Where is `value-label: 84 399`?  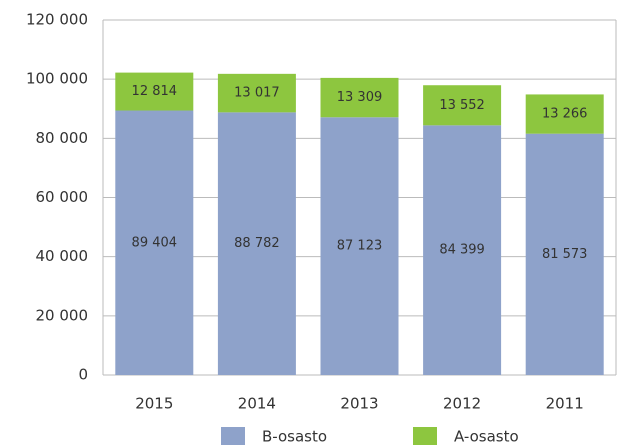 value-label: 84 399 is located at coordinates (462, 250).